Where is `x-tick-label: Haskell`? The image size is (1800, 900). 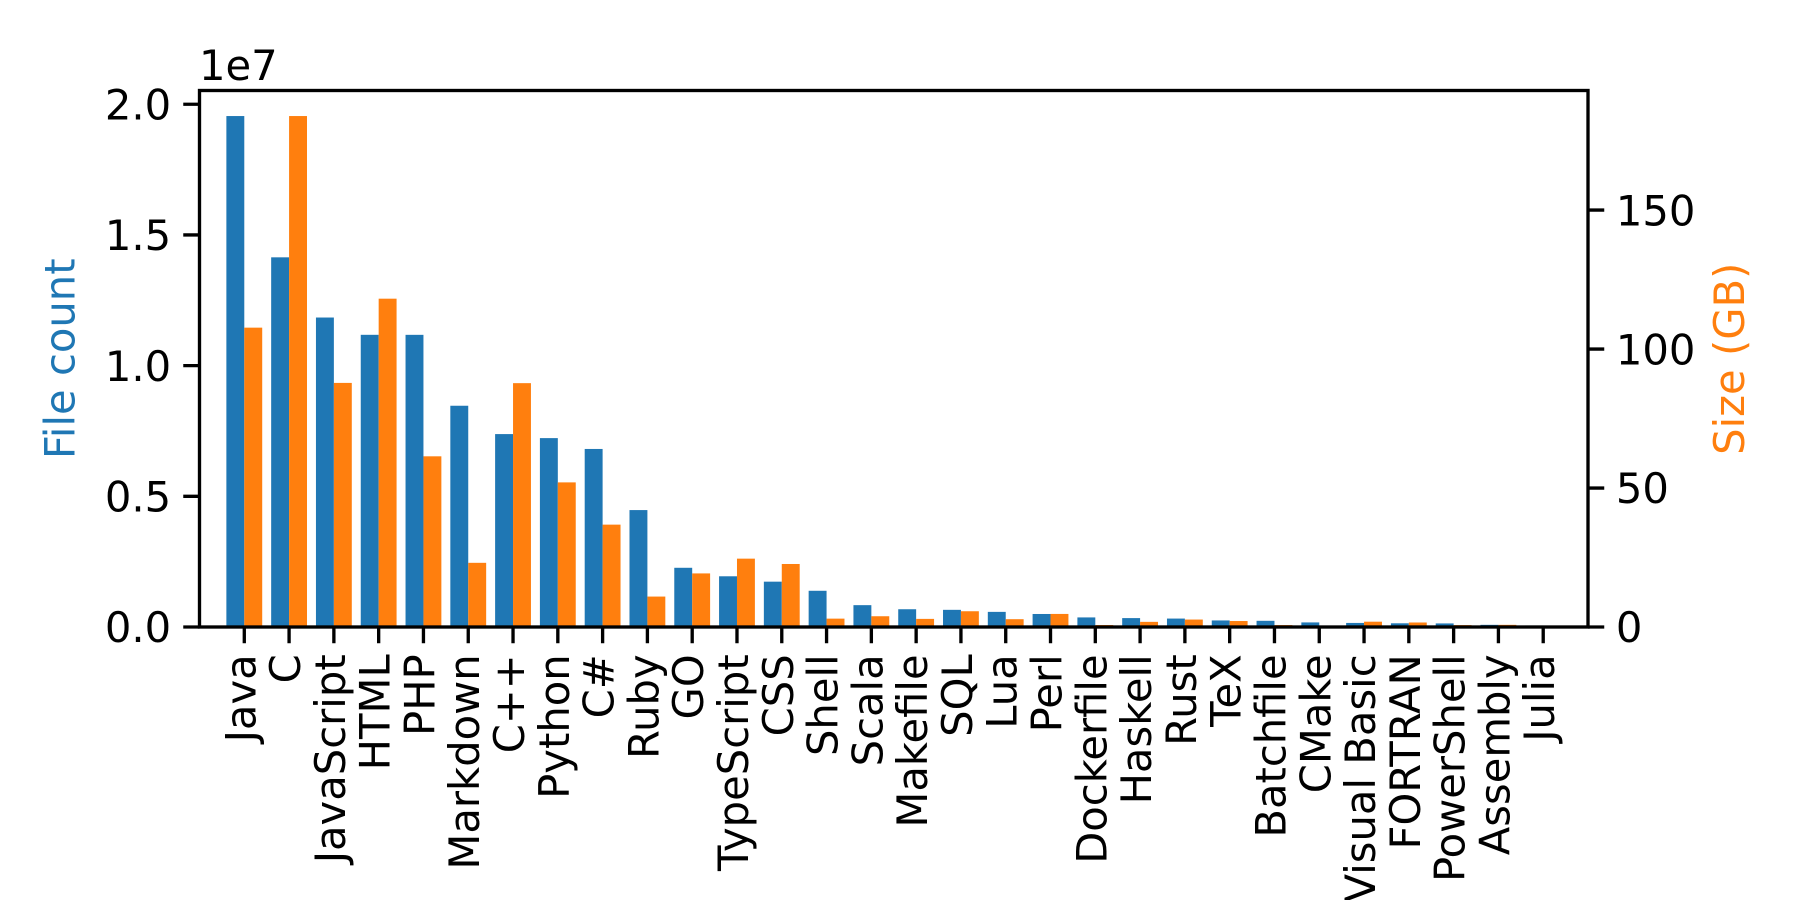
x-tick-label: Haskell is located at coordinates (1136, 729).